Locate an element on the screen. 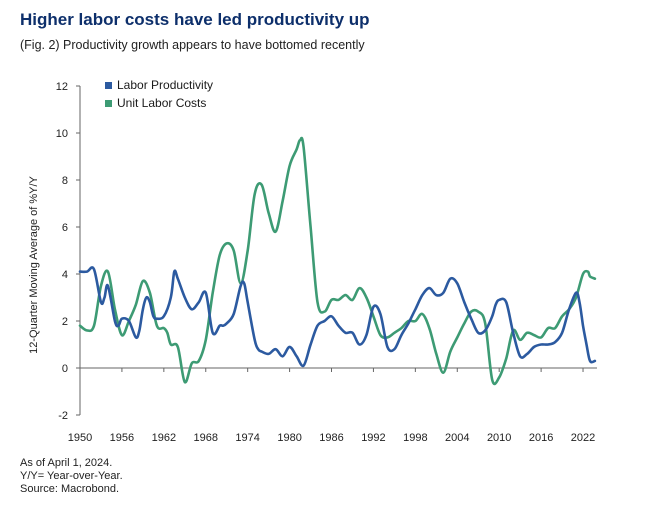 This screenshot has width=662, height=506. x-tick-label: 1956 is located at coordinates (122, 438).